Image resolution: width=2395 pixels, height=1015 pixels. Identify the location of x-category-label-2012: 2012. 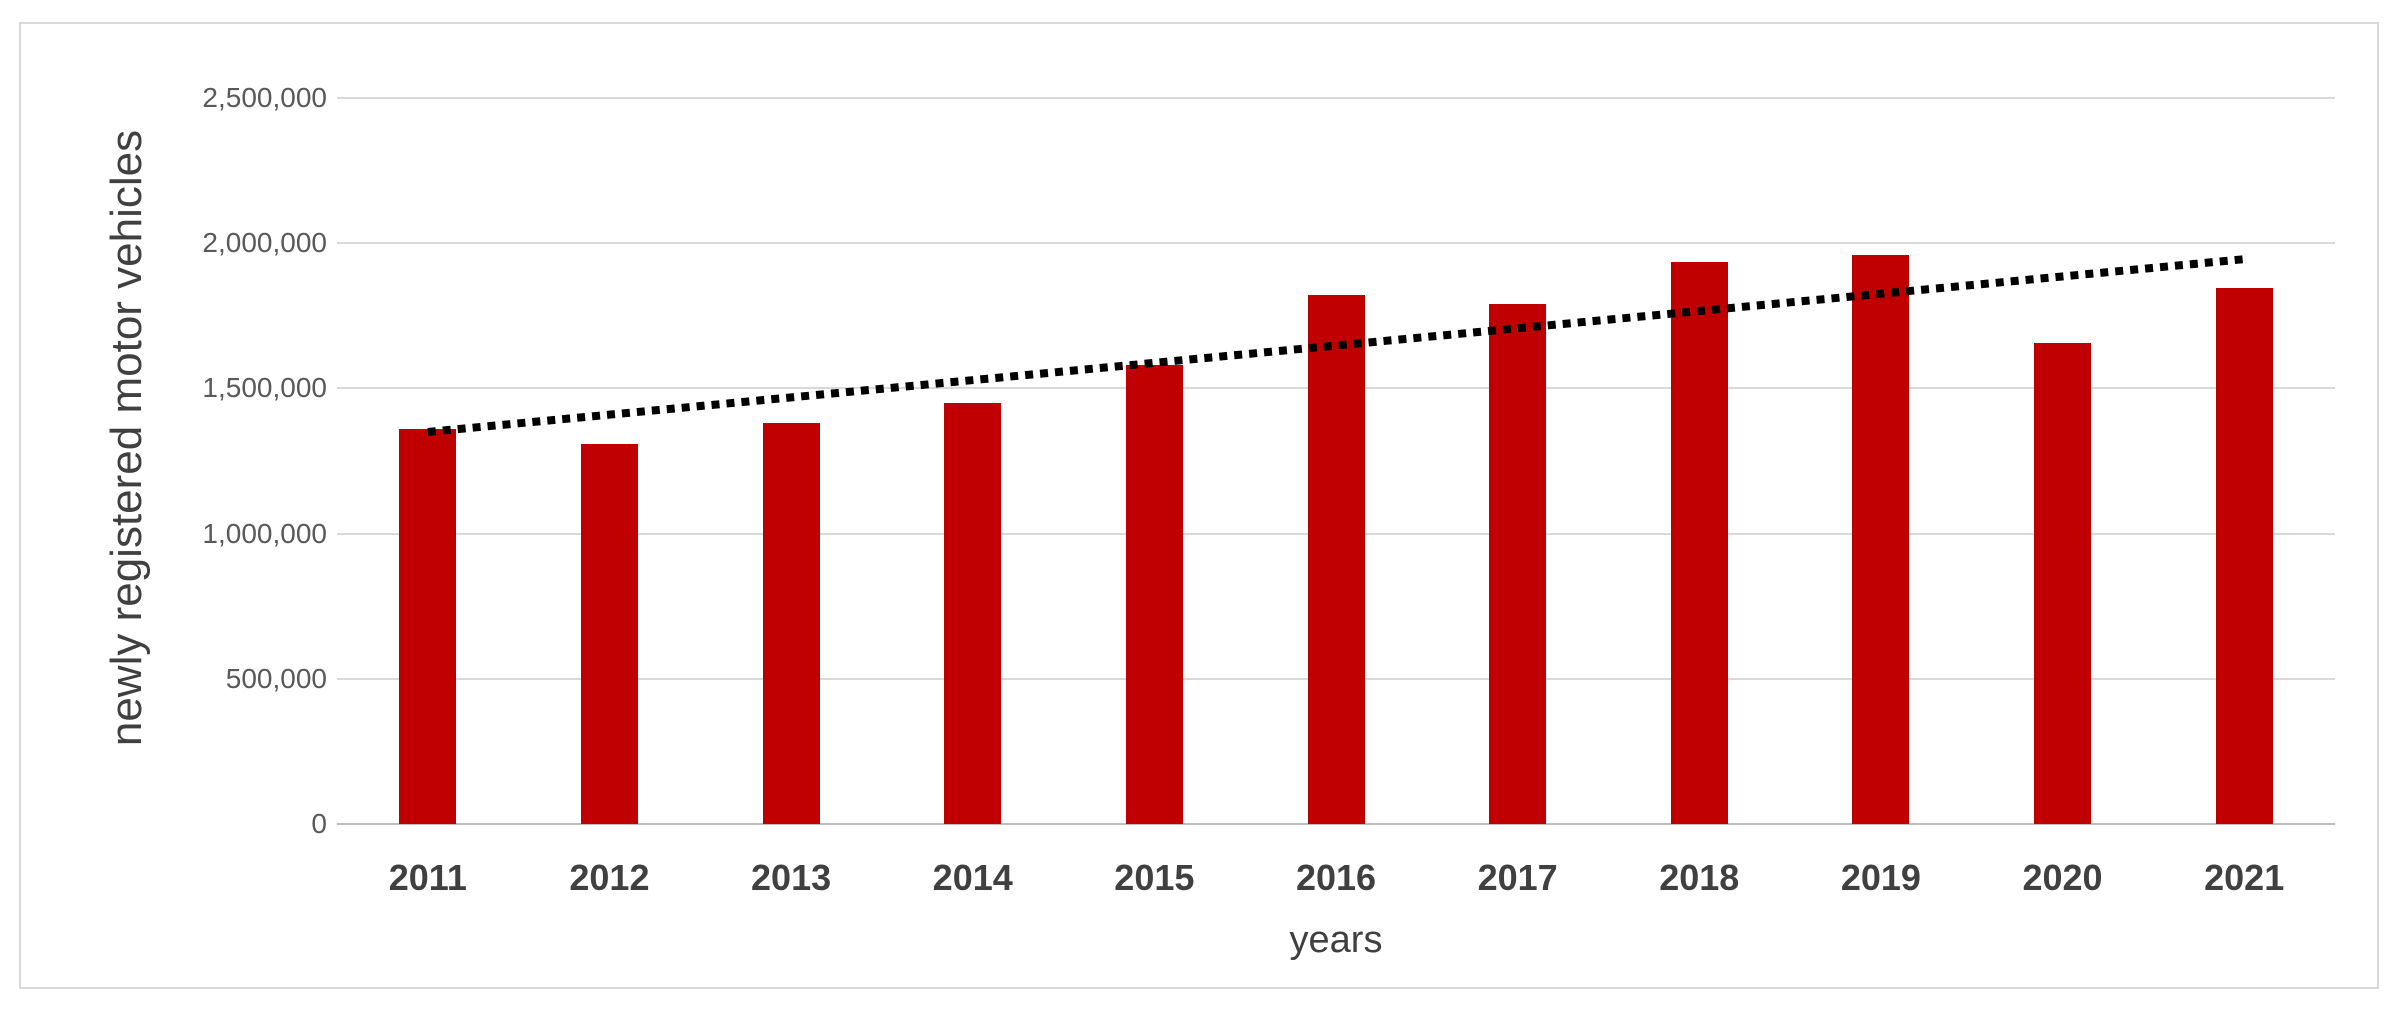
(609, 877).